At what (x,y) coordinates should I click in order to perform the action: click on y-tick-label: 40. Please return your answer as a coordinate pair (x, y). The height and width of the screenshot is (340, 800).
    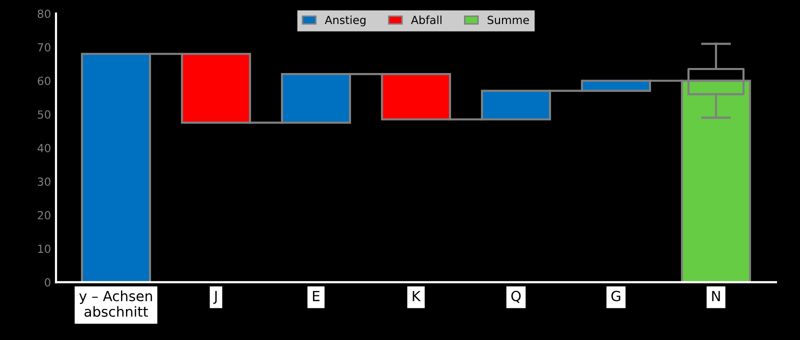
    Looking at the image, I should click on (44, 148).